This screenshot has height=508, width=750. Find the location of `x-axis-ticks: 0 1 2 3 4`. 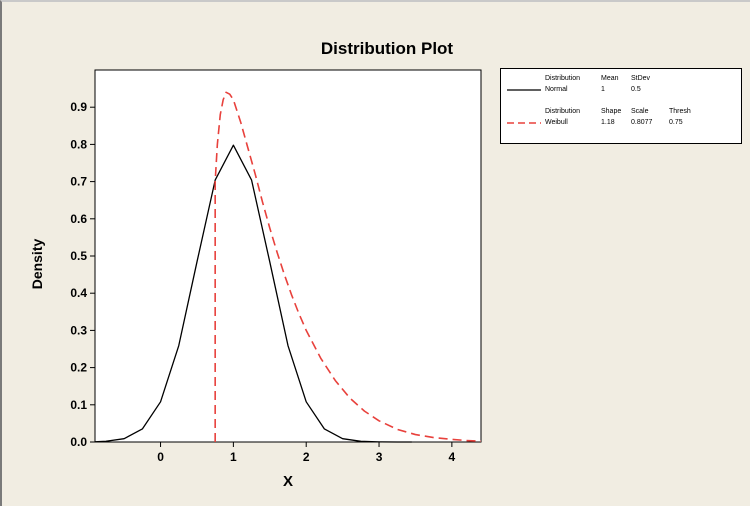

x-axis-ticks: 0 1 2 3 4 is located at coordinates (306, 453).